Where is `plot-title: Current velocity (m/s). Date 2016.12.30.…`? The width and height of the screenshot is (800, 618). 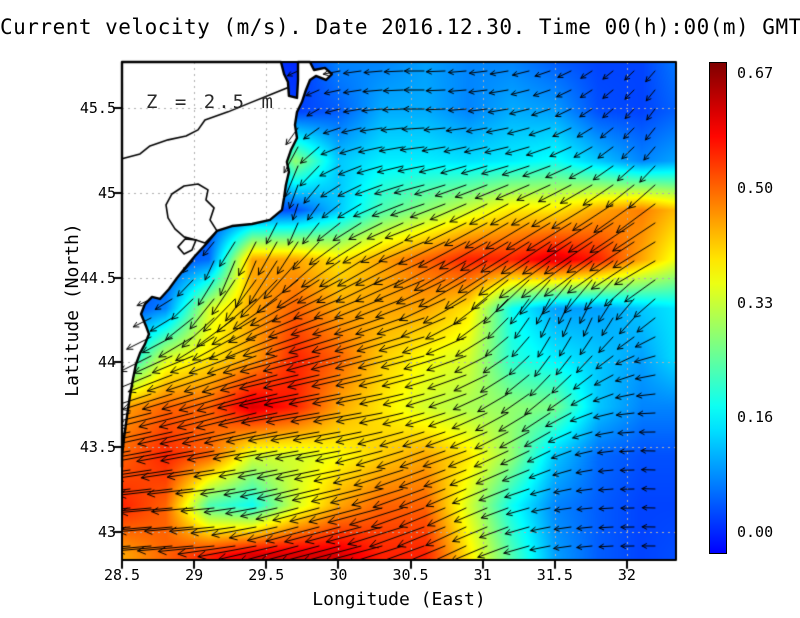 plot-title: Current velocity (m/s). Date 2016.12.30.… is located at coordinates (400, 27).